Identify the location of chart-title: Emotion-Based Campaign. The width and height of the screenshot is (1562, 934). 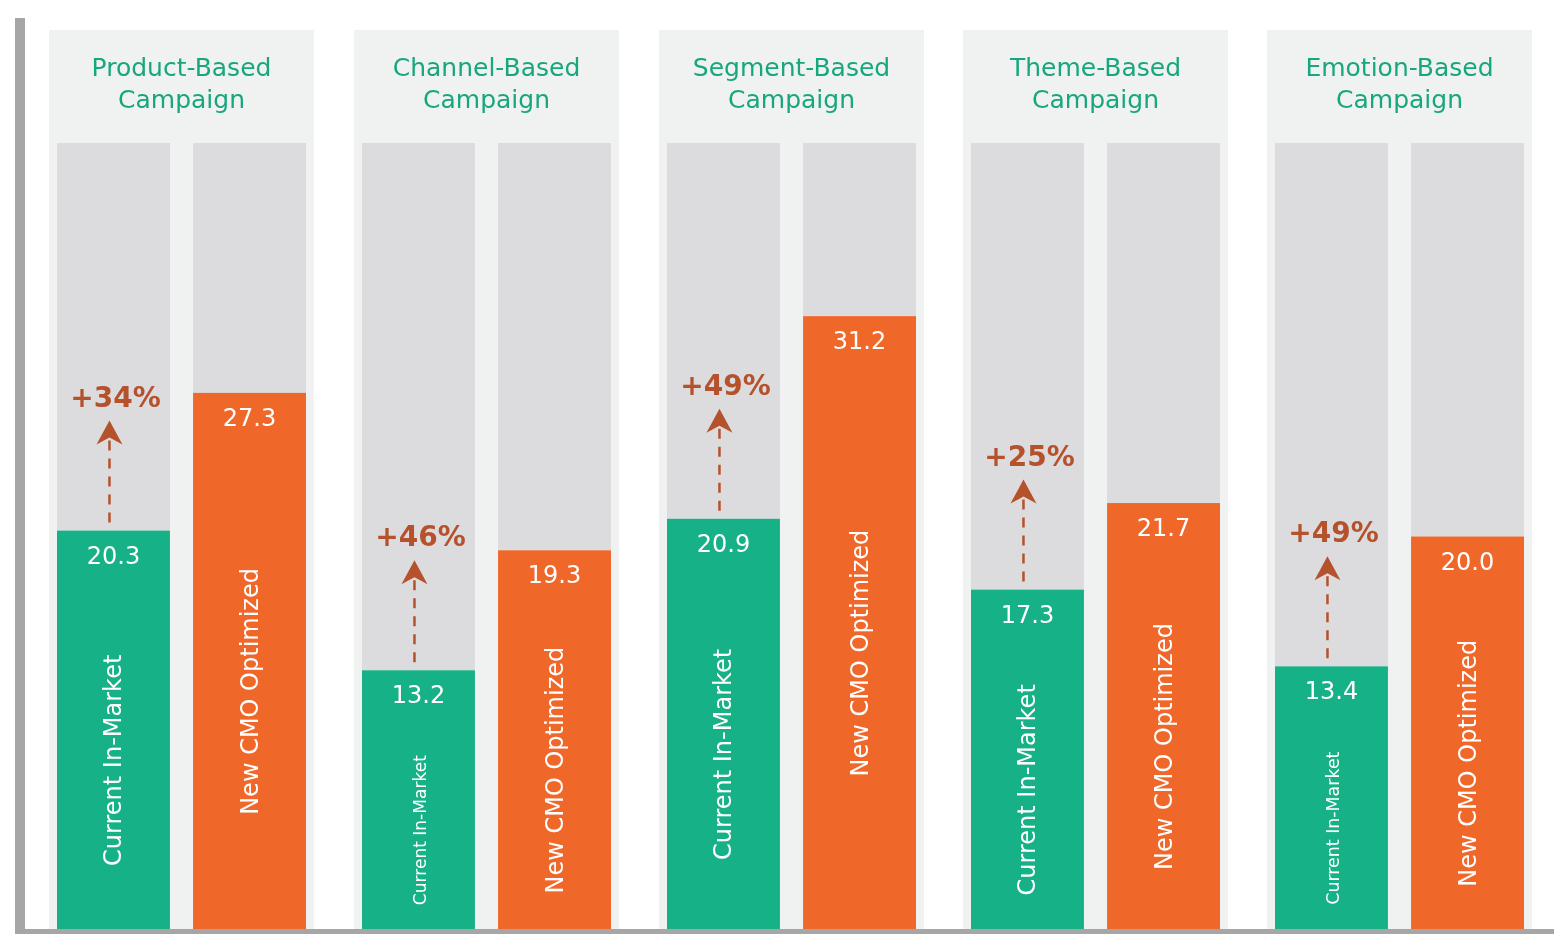
(1399, 83).